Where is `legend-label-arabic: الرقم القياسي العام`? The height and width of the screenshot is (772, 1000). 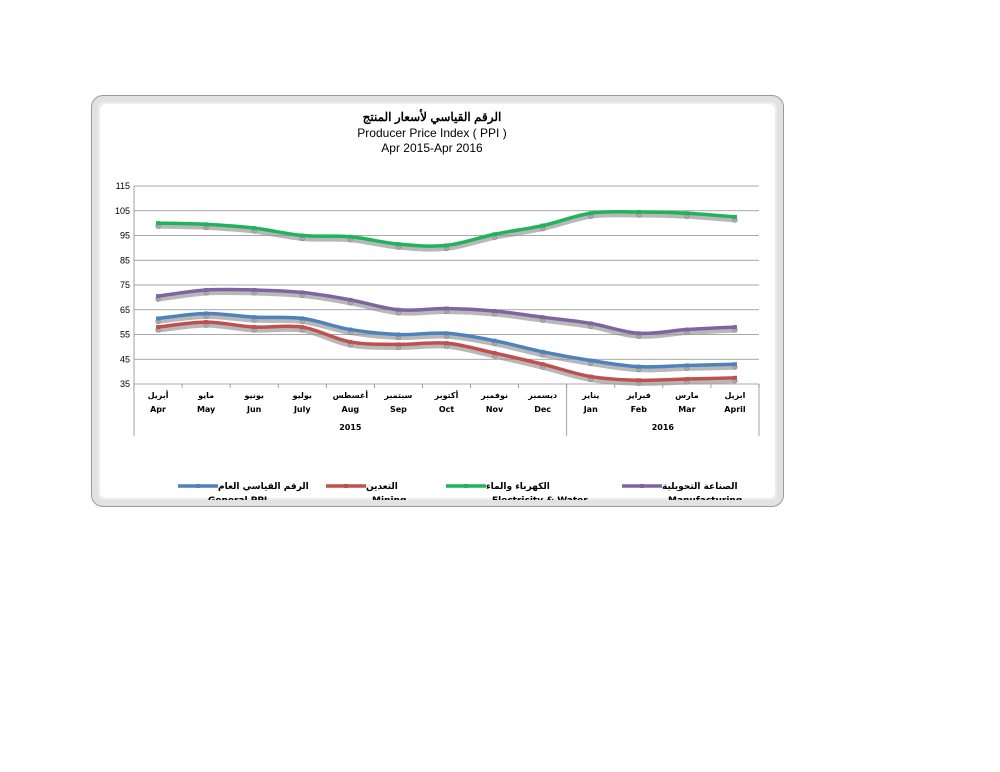 legend-label-arabic: الرقم القياسي العام is located at coordinates (263, 487).